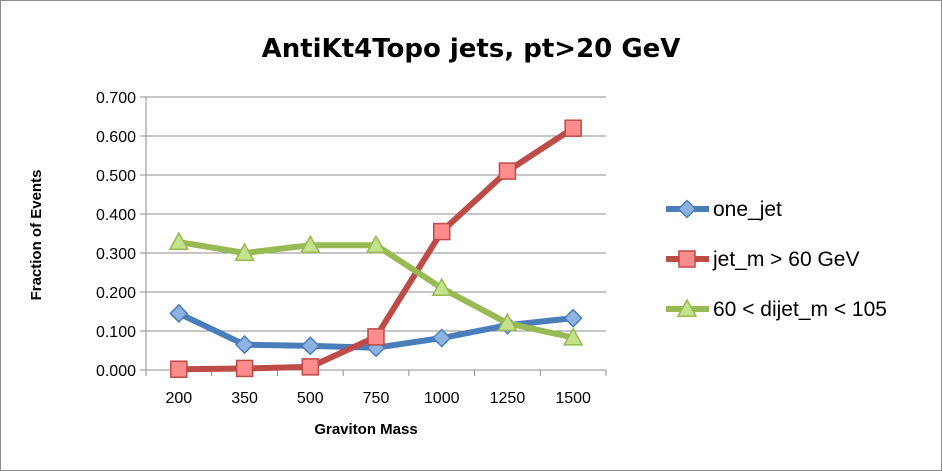 The height and width of the screenshot is (471, 942). Describe the element at coordinates (471, 49) in the screenshot. I see `chart-title: AntiKt4Topo jets, pt>20 GeV` at that location.